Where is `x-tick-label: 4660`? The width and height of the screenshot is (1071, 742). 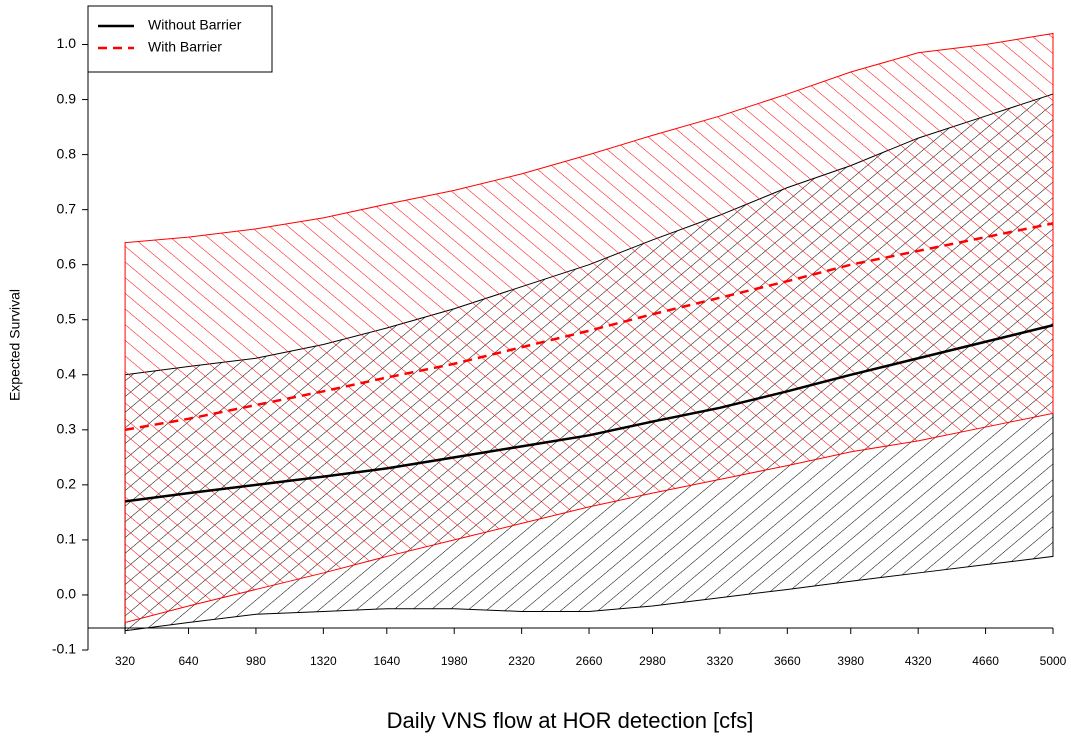
x-tick-label: 4660 is located at coordinates (985, 661).